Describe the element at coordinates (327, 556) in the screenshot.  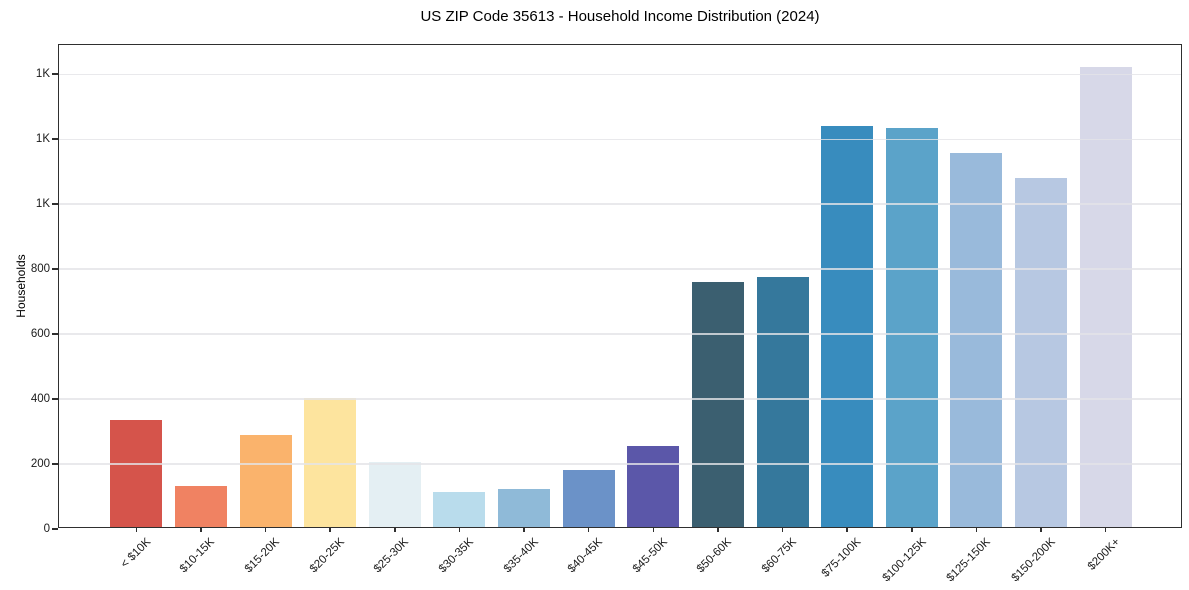
I see `x-tick-label: $20-25K` at that location.